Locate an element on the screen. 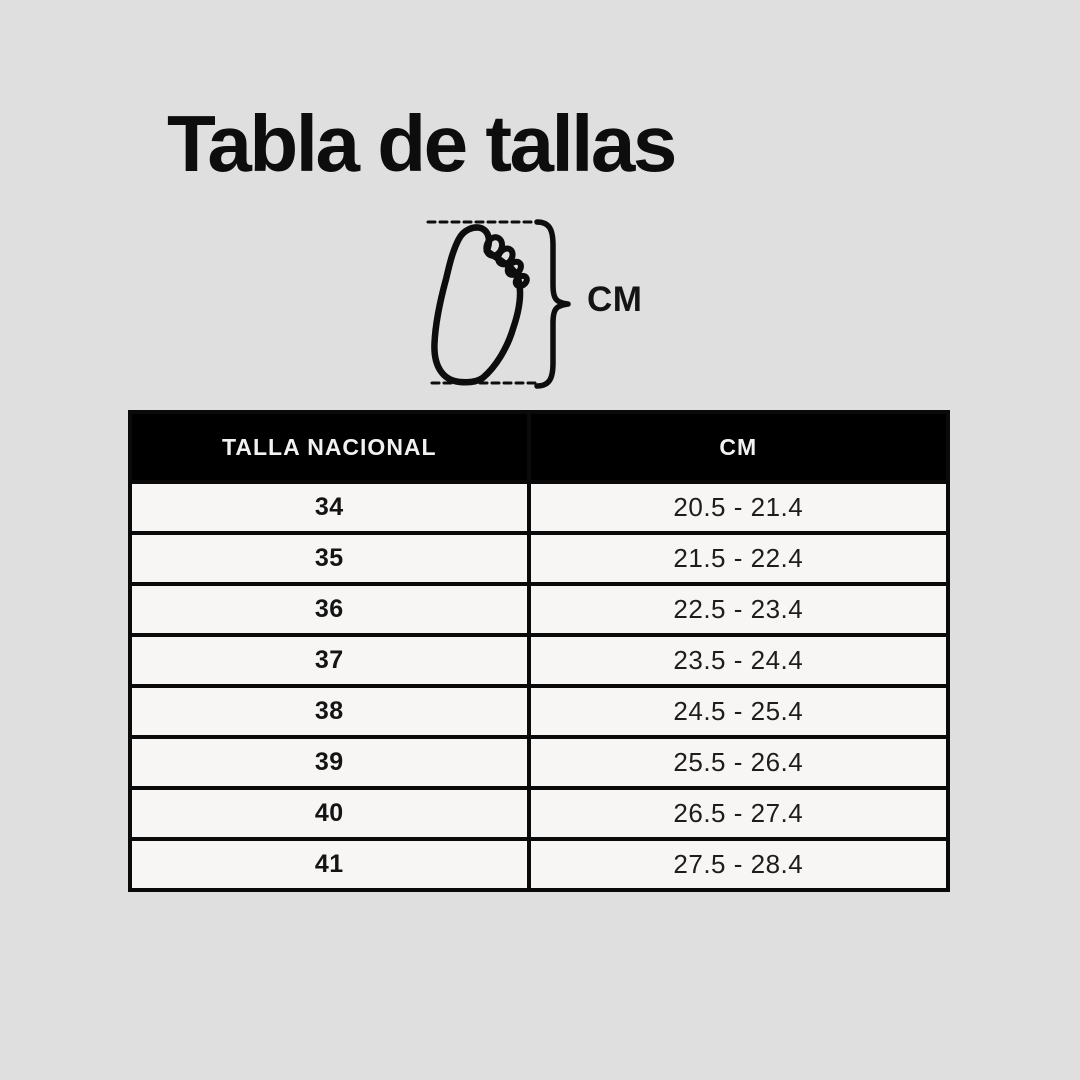 The width and height of the screenshot is (1080, 1080). table-row: 35 21.5 - 22.4 is located at coordinates (539, 558).